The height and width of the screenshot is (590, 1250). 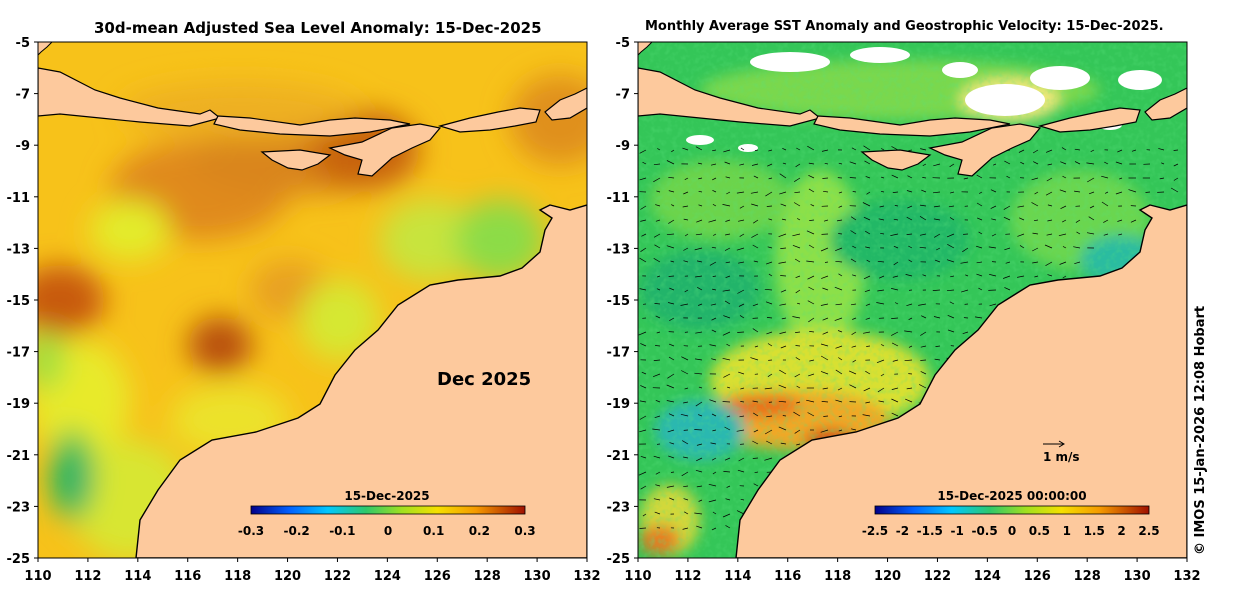 What do you see at coordinates (987, 576) in the screenshot?
I see `sst-lon-label: 124` at bounding box center [987, 576].